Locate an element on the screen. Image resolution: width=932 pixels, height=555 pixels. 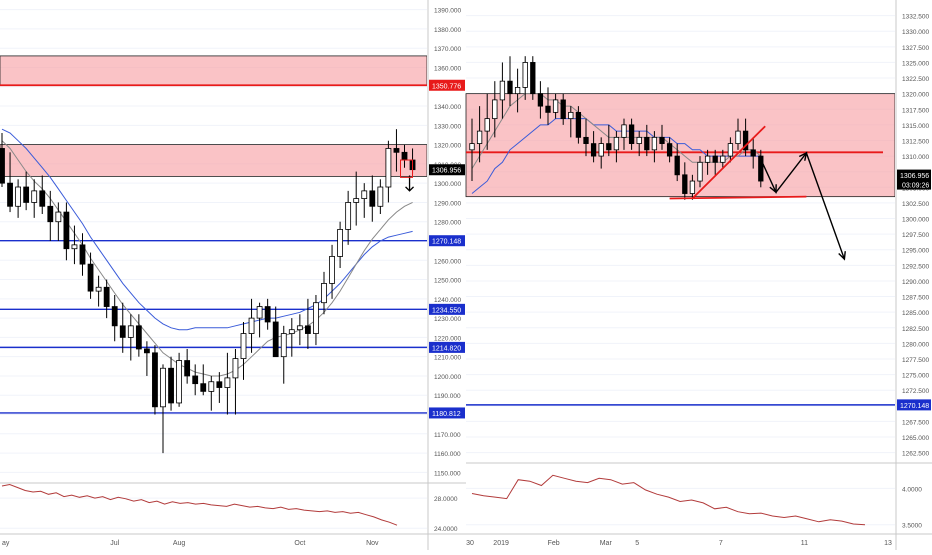
indicator-panel-2: 3.5000 4.0000 is located at coordinates (699, 496).